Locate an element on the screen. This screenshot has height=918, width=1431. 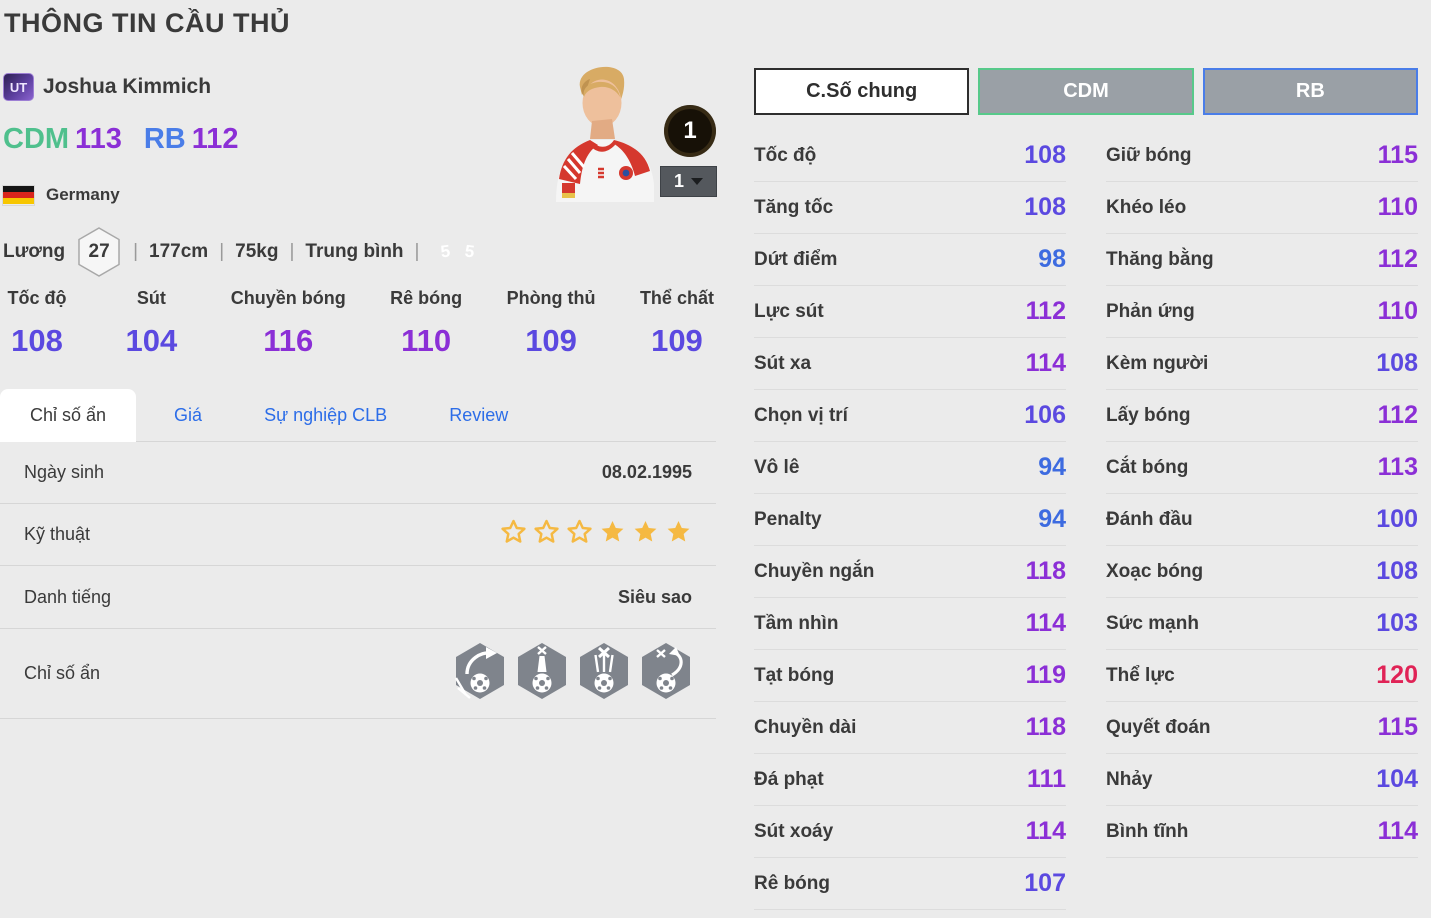
stat-value: 94 is located at coordinates (1052, 519).